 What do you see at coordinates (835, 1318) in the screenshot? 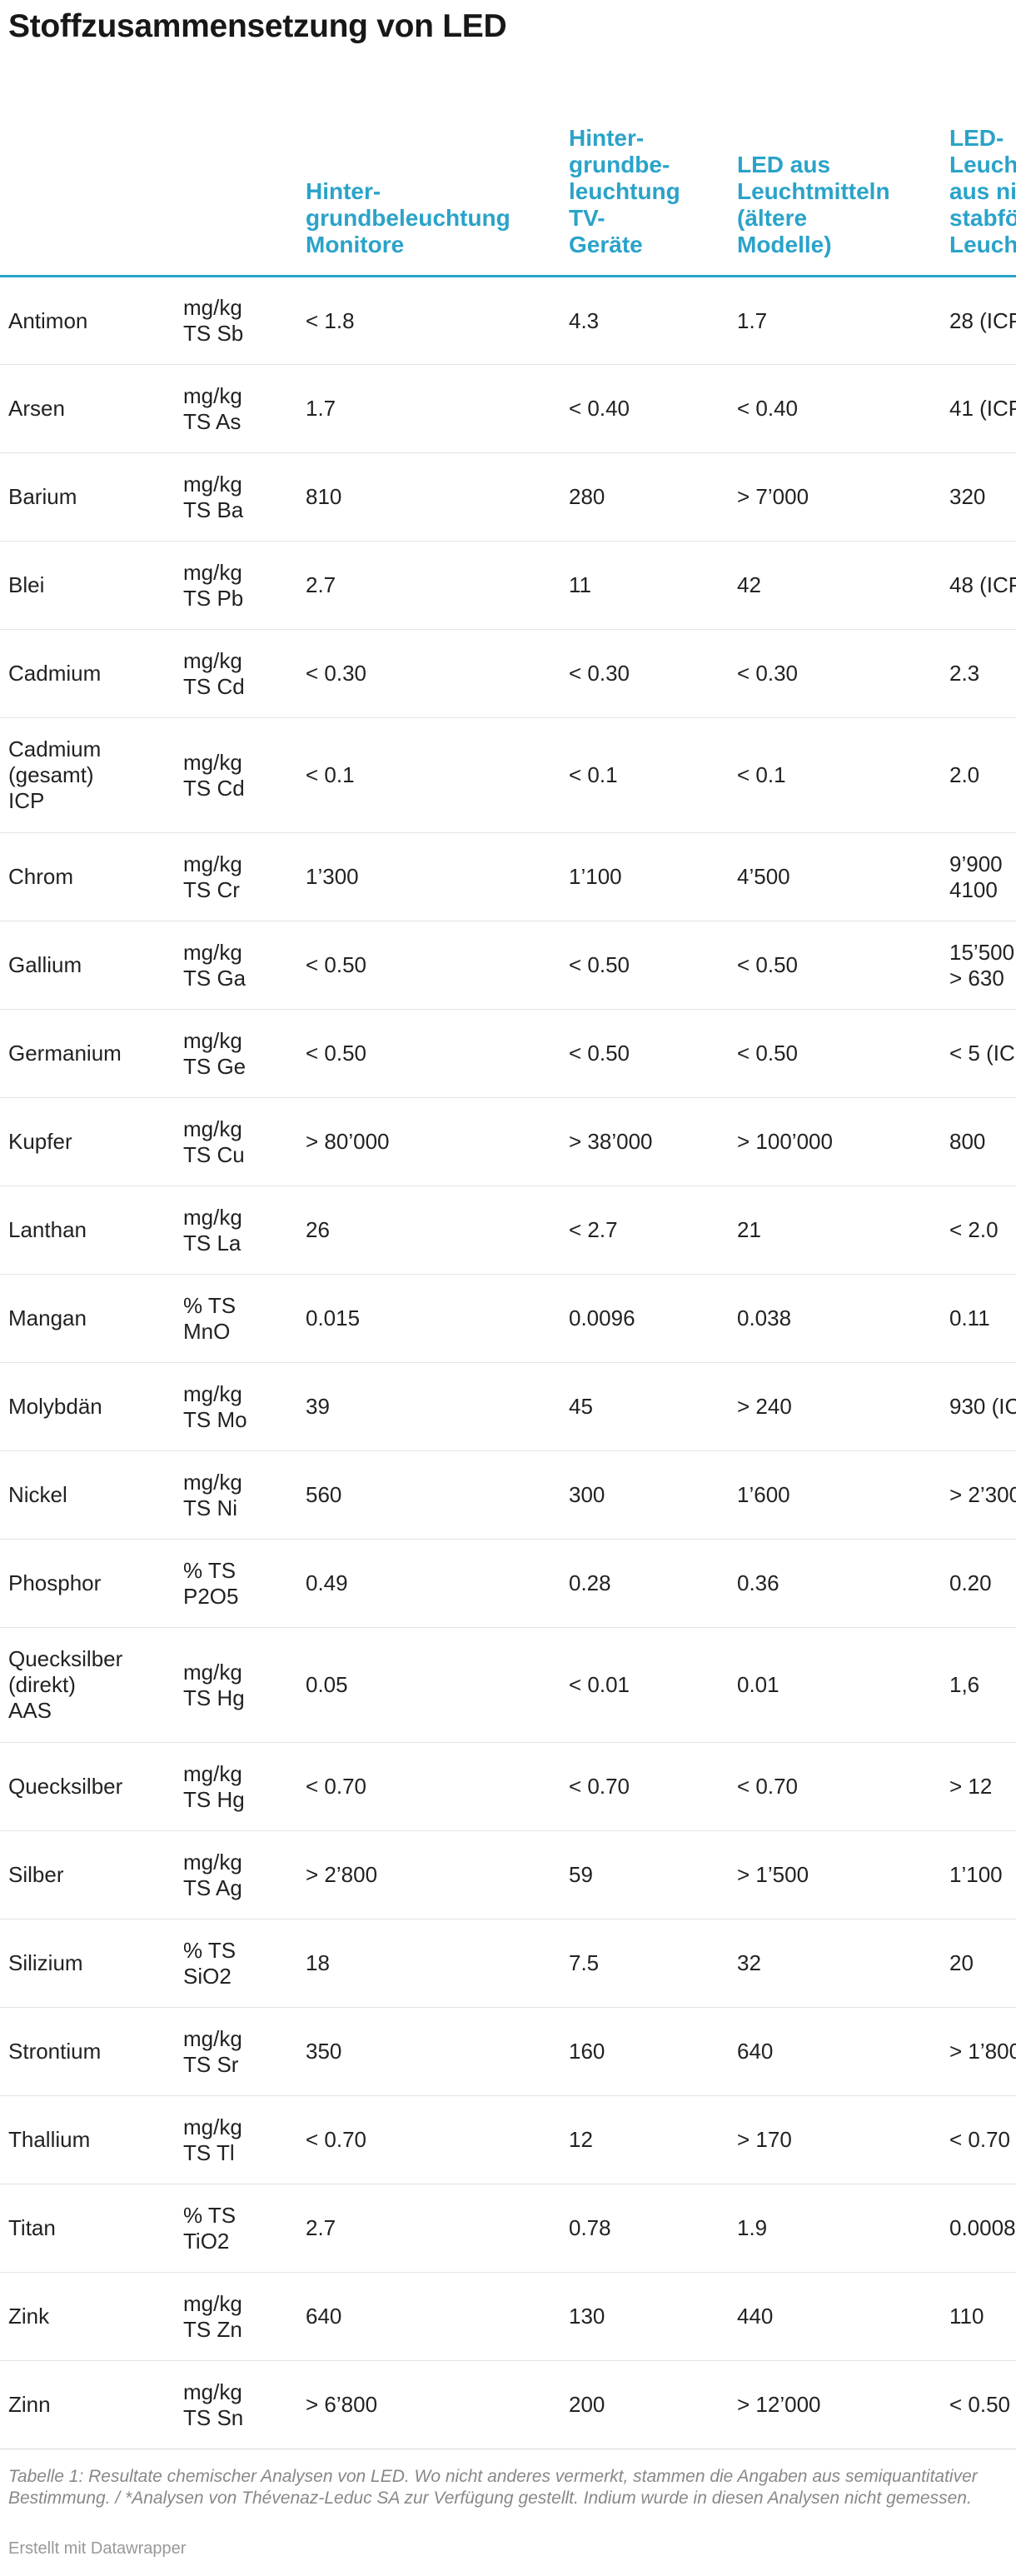
I see `value-cell: 0.038` at bounding box center [835, 1318].